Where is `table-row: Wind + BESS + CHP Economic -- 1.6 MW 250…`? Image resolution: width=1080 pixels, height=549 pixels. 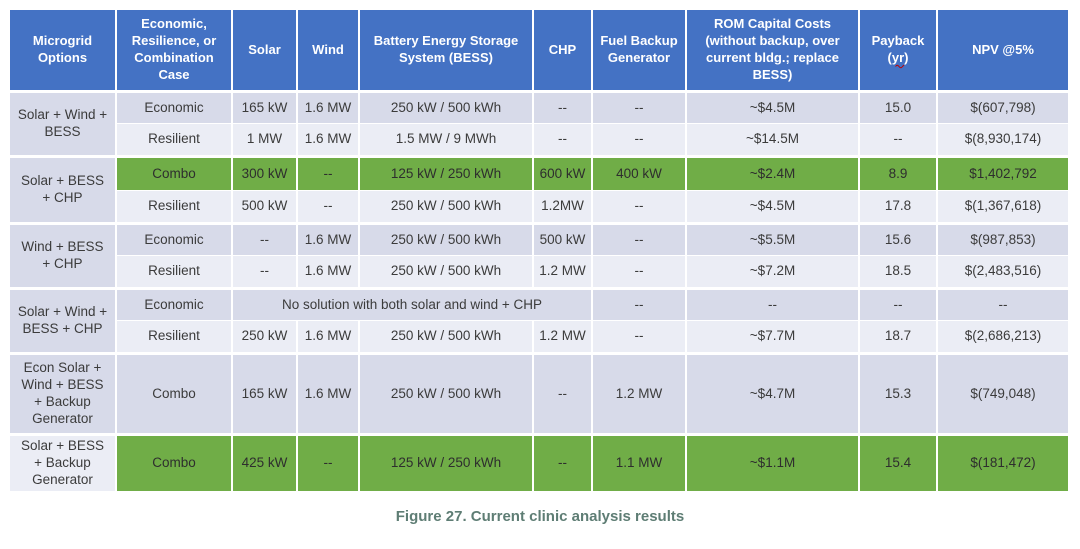 table-row: Wind + BESS + CHP Economic -- 1.6 MW 250… is located at coordinates (539, 255).